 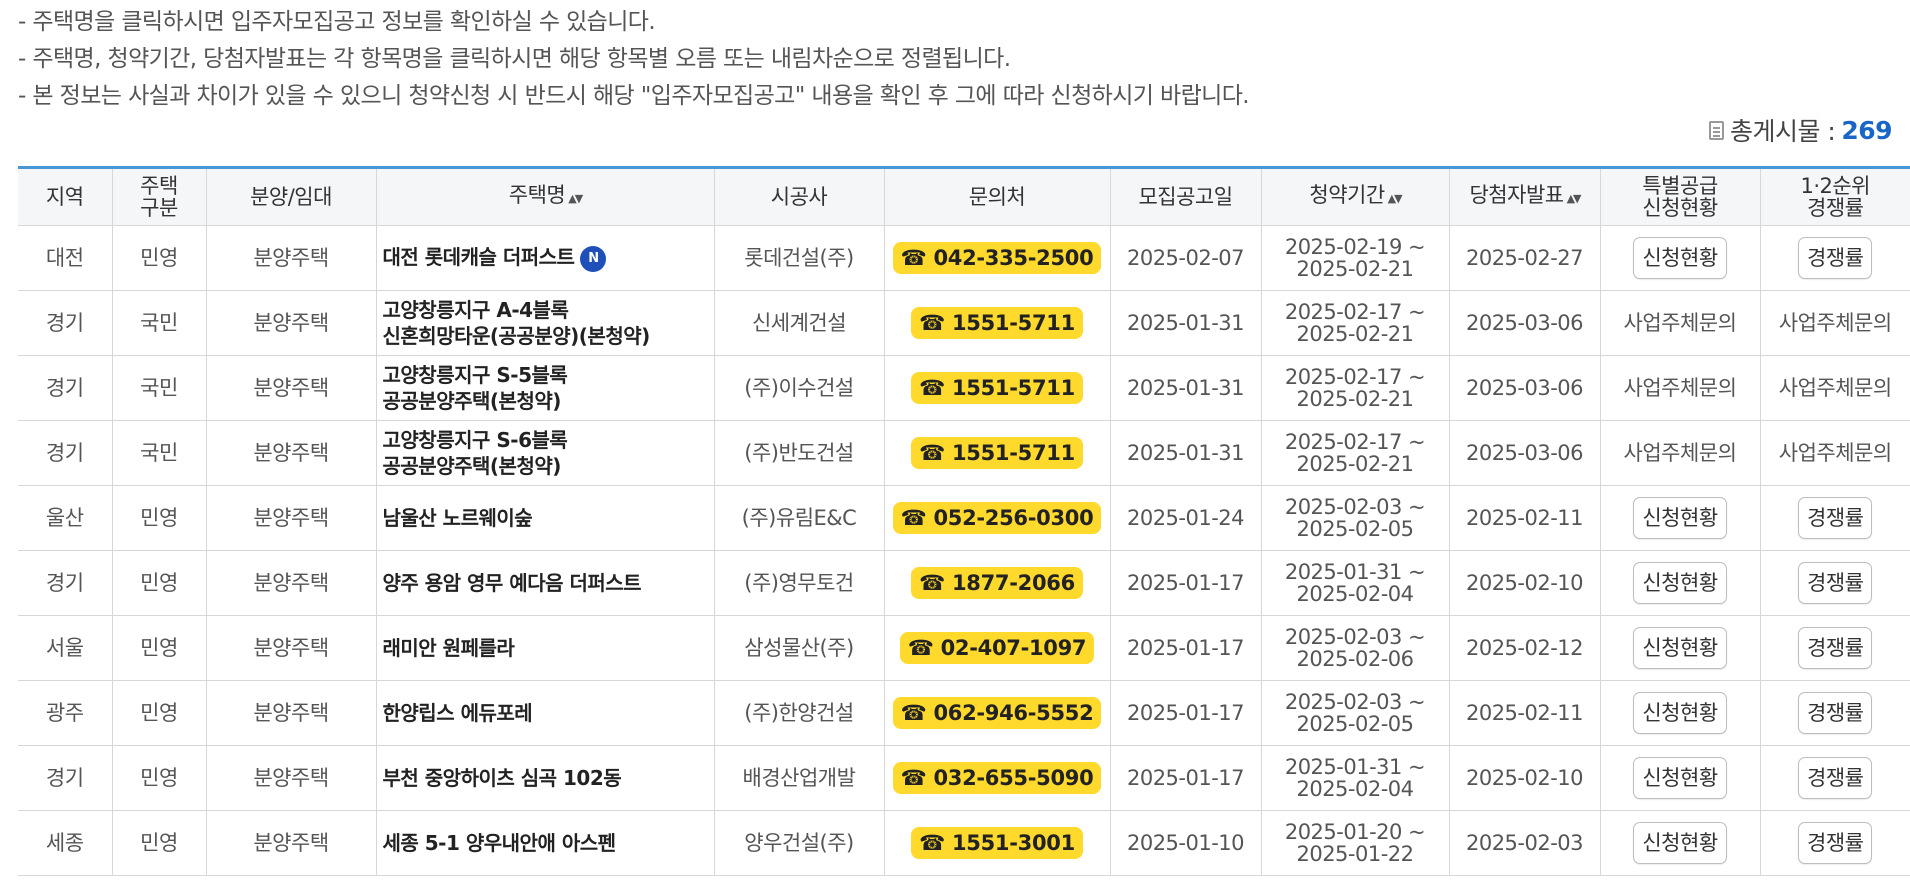 What do you see at coordinates (1680, 186) in the screenshot?
I see `col-special-line1: 특별공급` at bounding box center [1680, 186].